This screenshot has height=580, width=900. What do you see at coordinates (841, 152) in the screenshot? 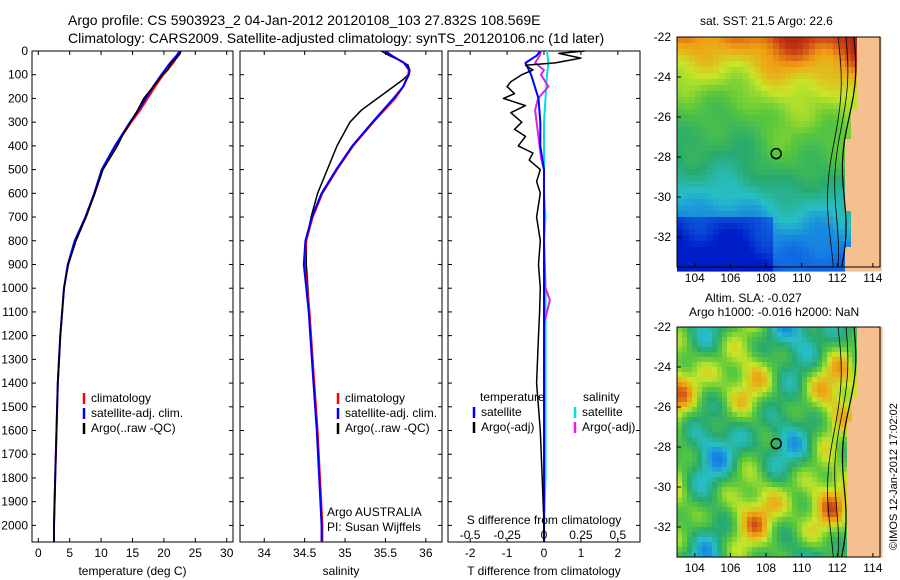
I see `bathymetry-contour` at bounding box center [841, 152].